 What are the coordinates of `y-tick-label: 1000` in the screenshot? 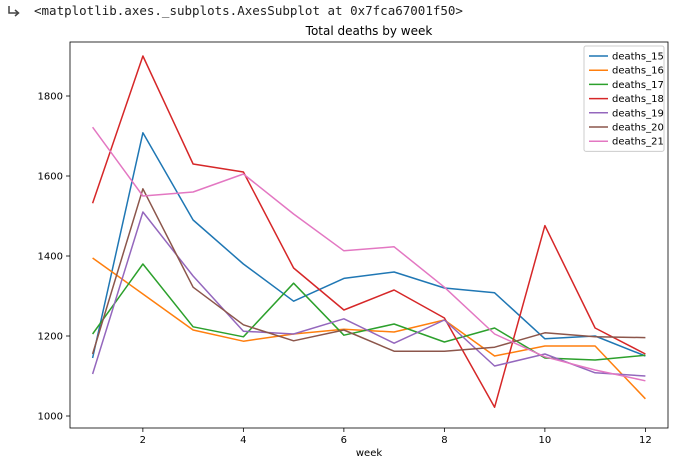 It's located at (50, 417).